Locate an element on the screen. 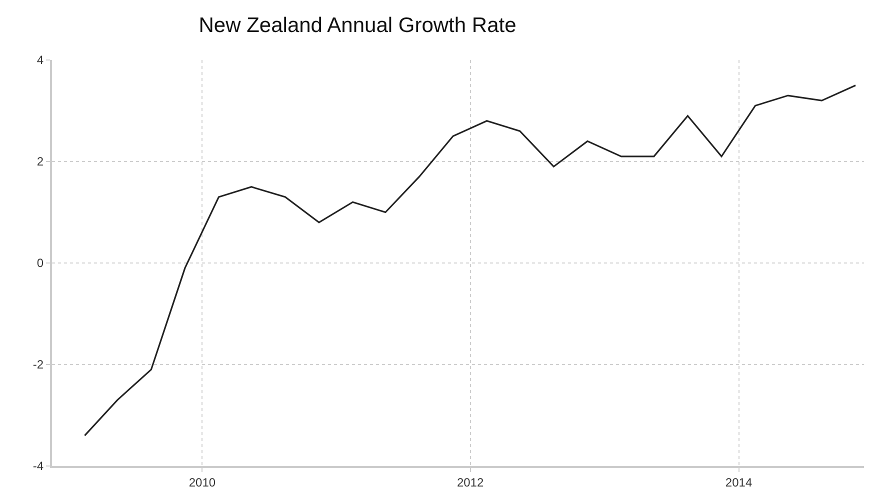  x-tick-label: 2014 is located at coordinates (738, 482).